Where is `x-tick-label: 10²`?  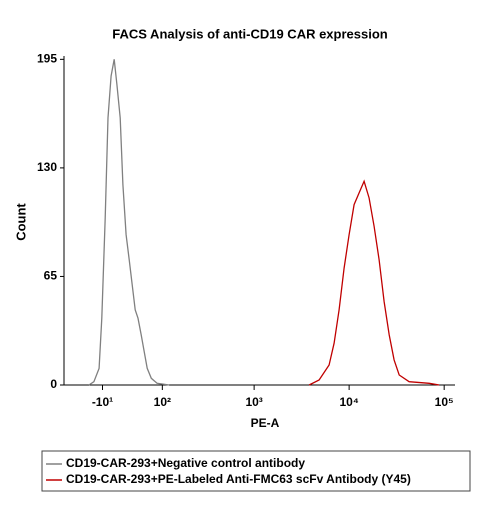
x-tick-label: 10² is located at coordinates (162, 402).